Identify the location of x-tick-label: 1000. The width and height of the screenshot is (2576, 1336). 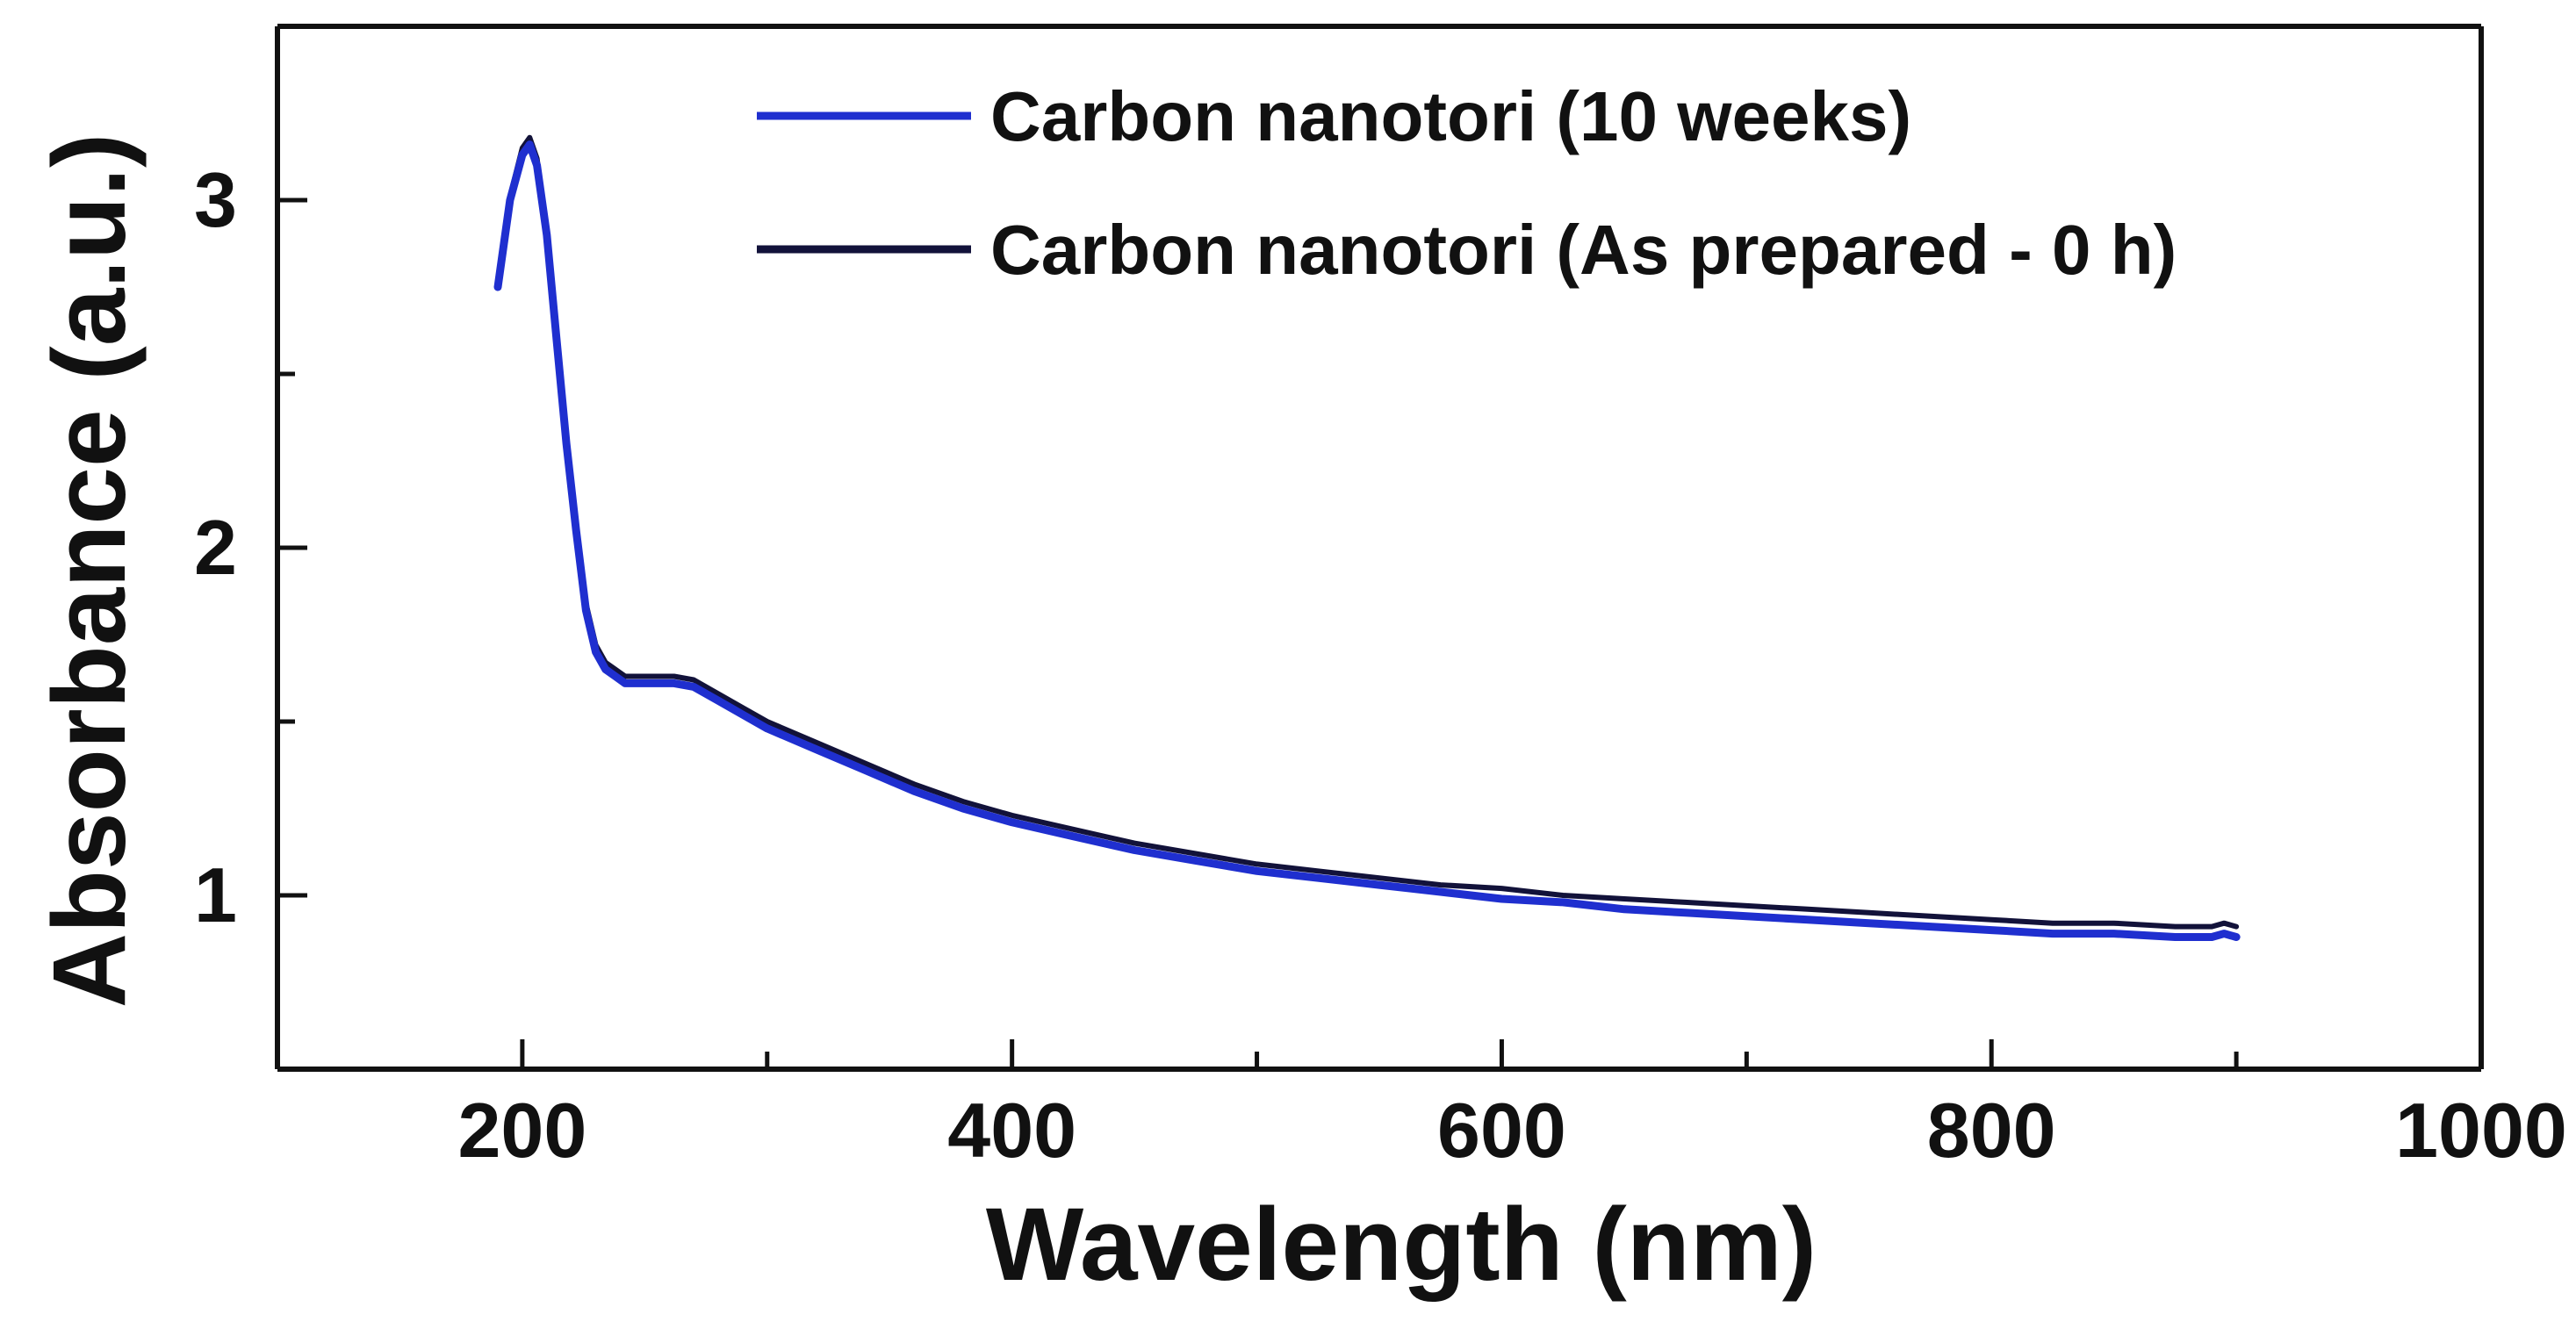
(2481, 1131).